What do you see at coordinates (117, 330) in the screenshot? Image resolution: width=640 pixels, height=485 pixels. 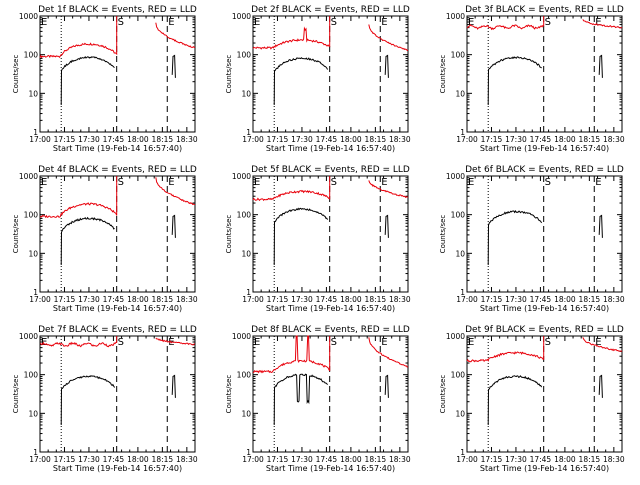 I see `panel-title: Det 7f BLACK = Events, RED = LLD` at bounding box center [117, 330].